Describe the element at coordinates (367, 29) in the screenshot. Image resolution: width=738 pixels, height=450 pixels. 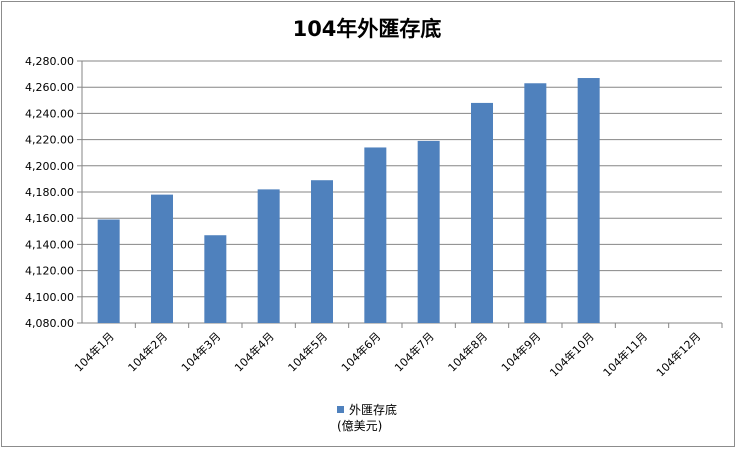
I see `chart-title: 104年外匯存底` at that location.